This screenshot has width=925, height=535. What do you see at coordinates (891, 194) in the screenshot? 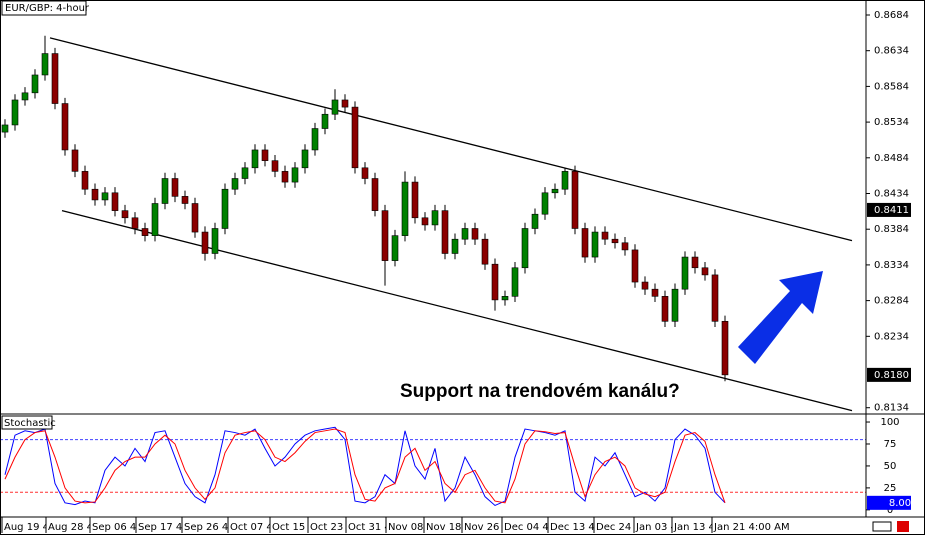
I see `y-tick-label: 0.8434` at bounding box center [891, 194].